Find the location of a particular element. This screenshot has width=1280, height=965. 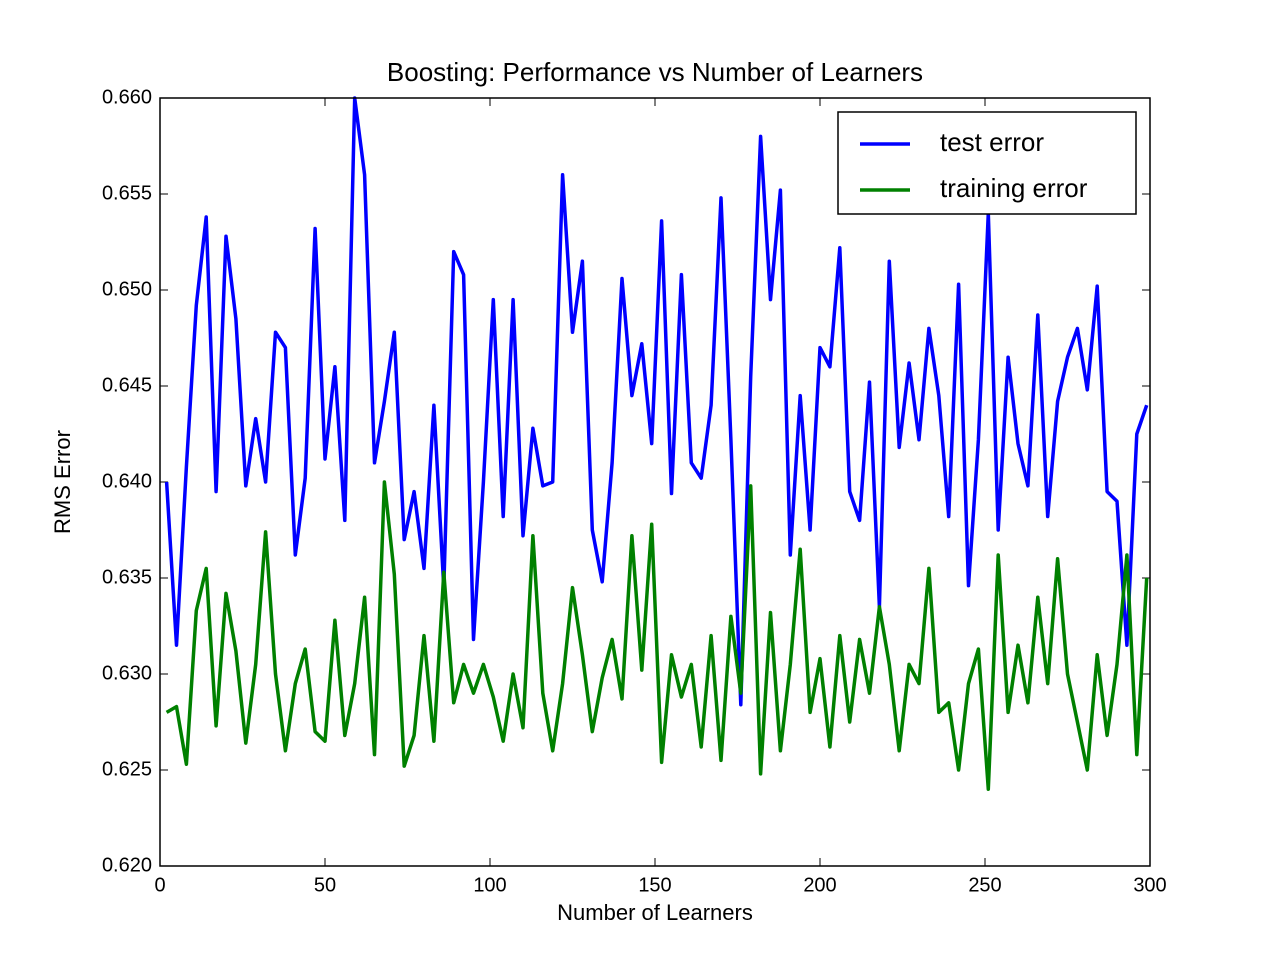

legend-box is located at coordinates (987, 163).